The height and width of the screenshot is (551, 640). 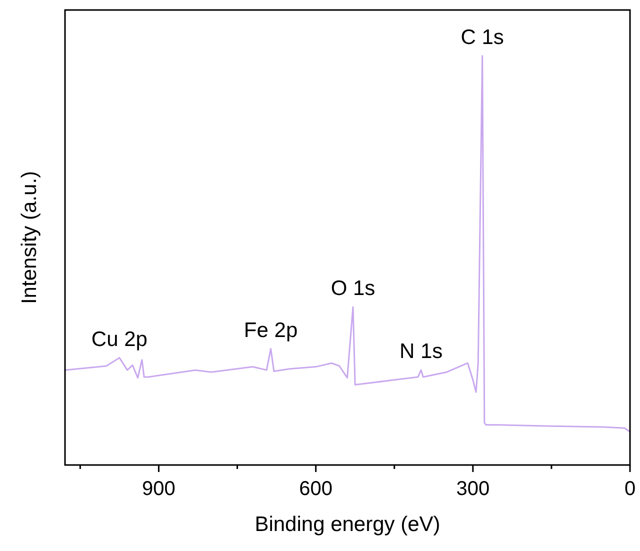 What do you see at coordinates (29, 237) in the screenshot?
I see `y-axis-title: Intensity (a.u.)` at bounding box center [29, 237].